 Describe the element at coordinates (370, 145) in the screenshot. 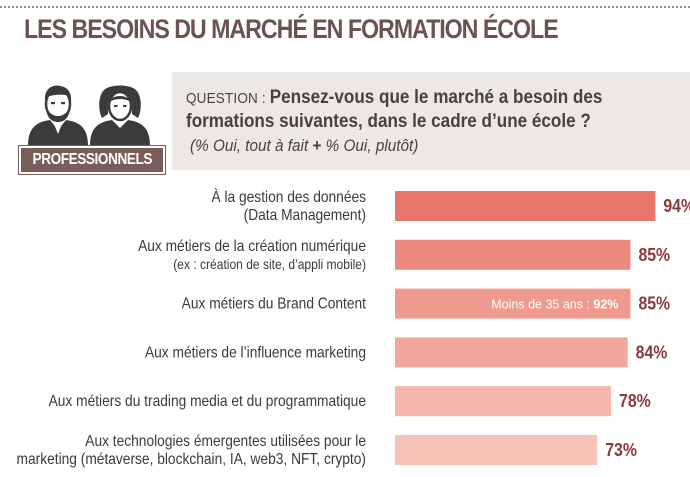

I see `question-note-b: % Oui, plutôt)` at that location.